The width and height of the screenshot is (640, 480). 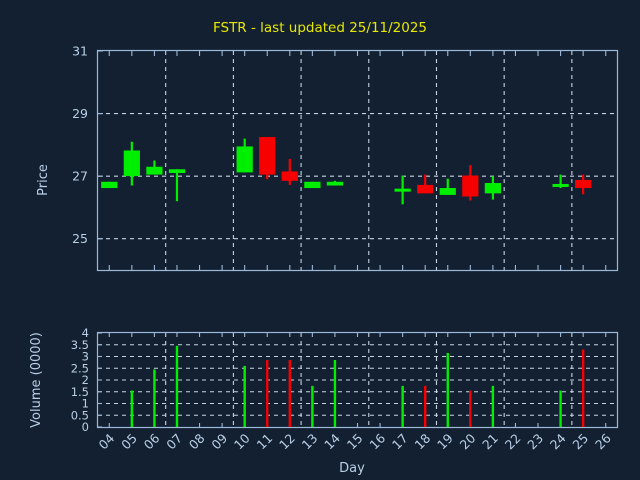 What do you see at coordinates (36, 380) in the screenshot?
I see `volume-axis-label: Volume (0000)` at bounding box center [36, 380].